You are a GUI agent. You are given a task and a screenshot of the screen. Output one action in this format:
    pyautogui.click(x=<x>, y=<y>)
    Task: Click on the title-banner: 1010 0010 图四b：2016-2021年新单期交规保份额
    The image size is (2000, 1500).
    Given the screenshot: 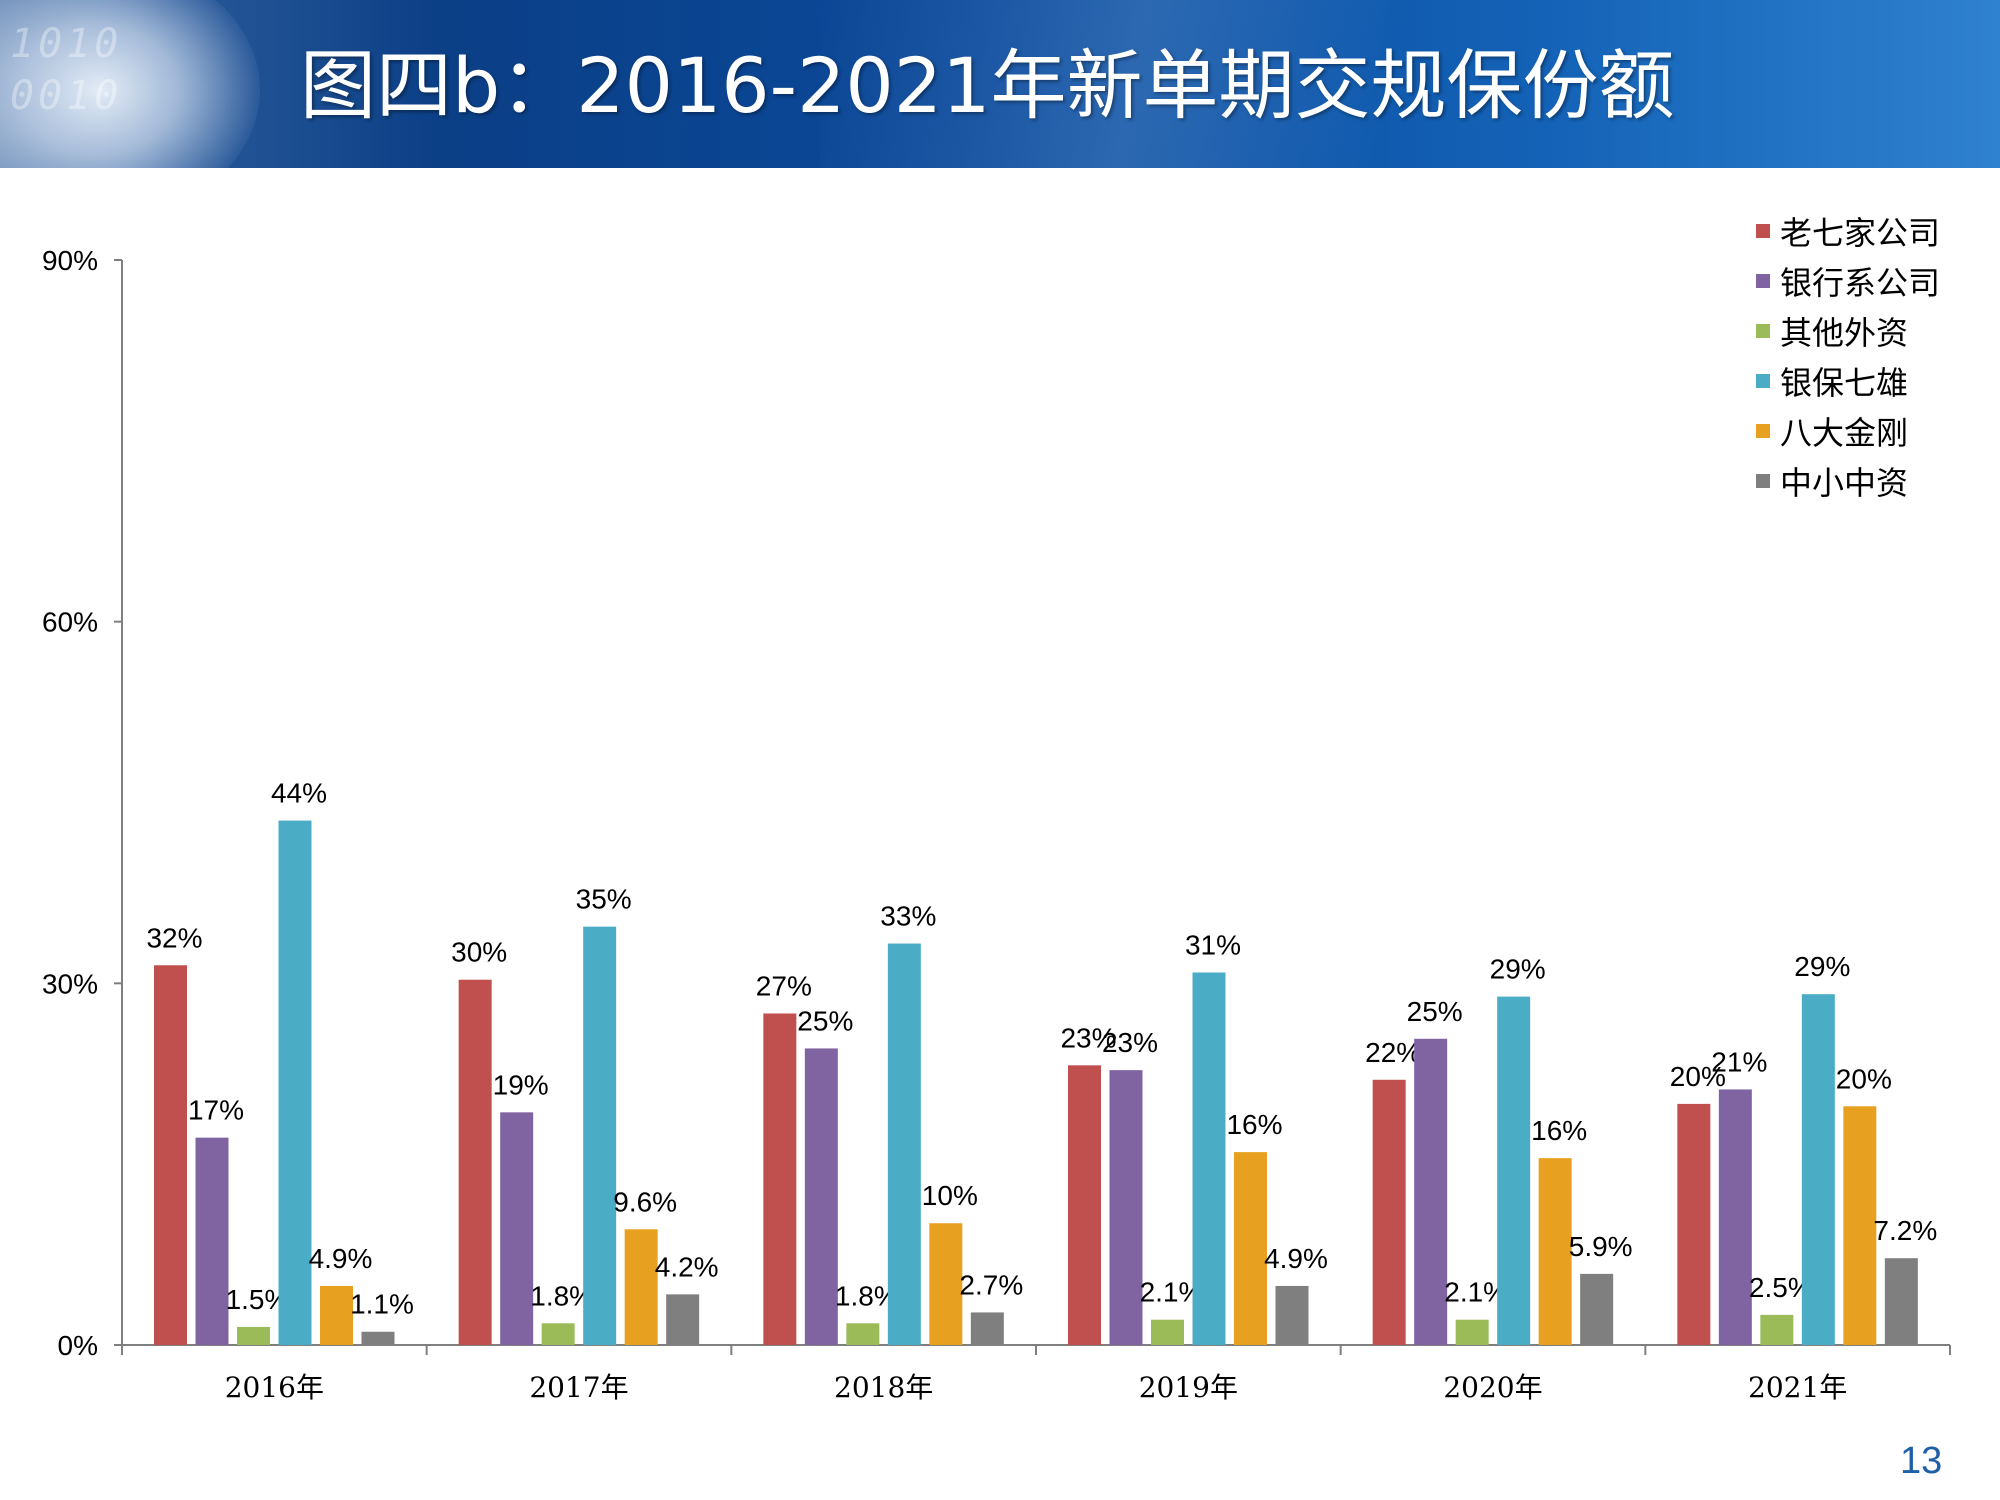 What is the action you would take?
    pyautogui.click(x=1000, y=84)
    